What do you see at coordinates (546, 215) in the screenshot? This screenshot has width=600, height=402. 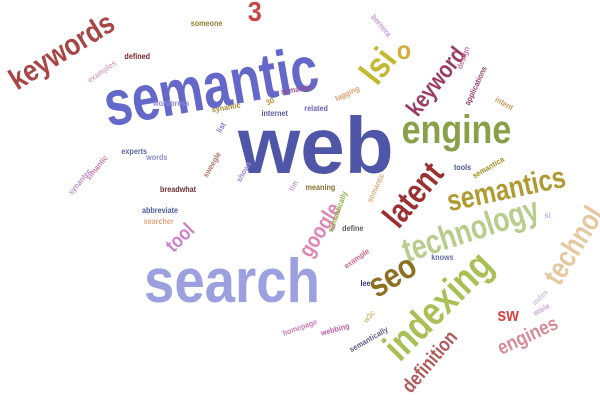 I see `cloud-word: si` at bounding box center [546, 215].